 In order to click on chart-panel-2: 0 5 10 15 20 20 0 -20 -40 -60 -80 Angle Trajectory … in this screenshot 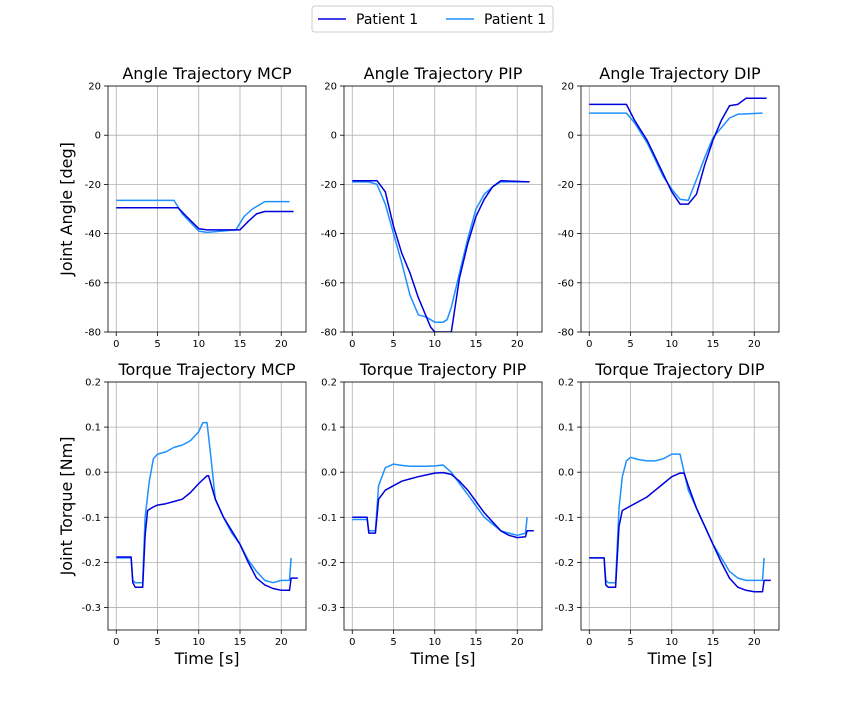, I will do `click(432, 207)`.